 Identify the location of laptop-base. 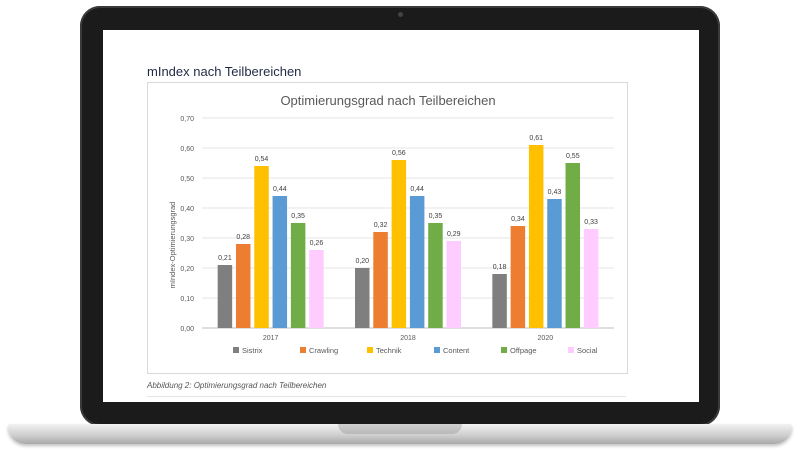
(400, 434).